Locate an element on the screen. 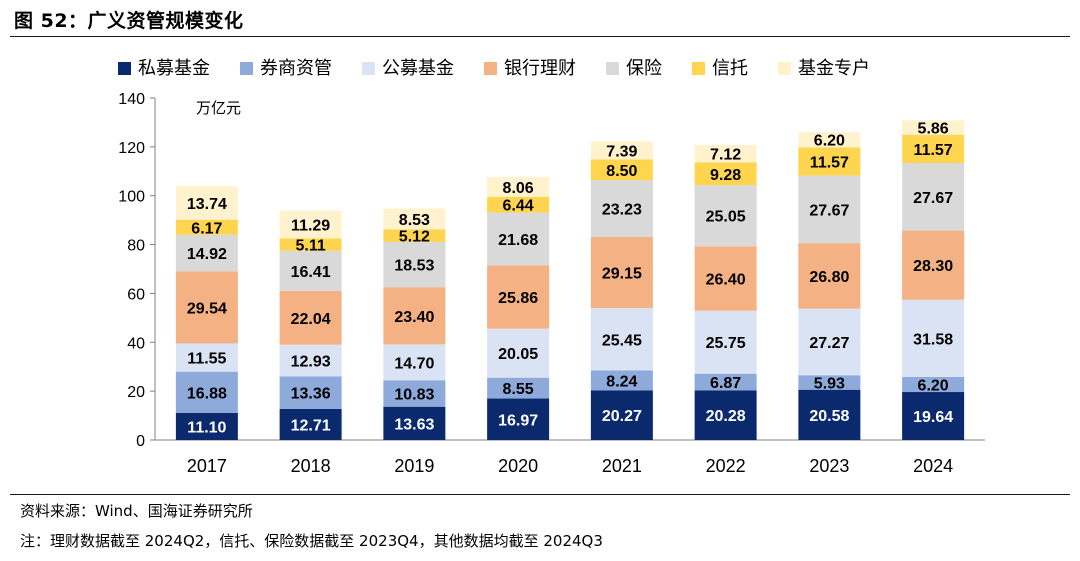  x-tick-label: 2018 is located at coordinates (311, 466).